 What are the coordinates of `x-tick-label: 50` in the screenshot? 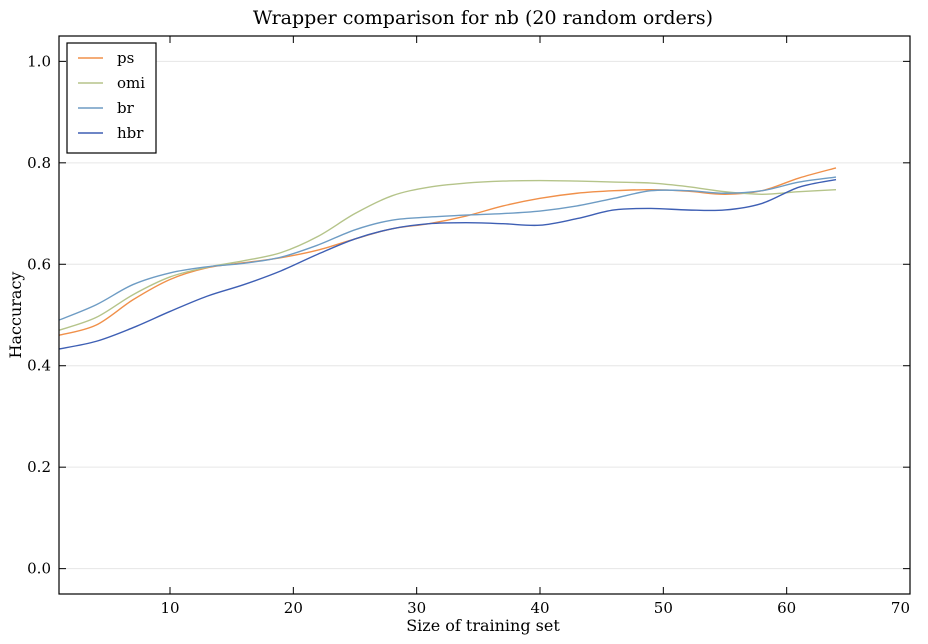 It's located at (663, 608).